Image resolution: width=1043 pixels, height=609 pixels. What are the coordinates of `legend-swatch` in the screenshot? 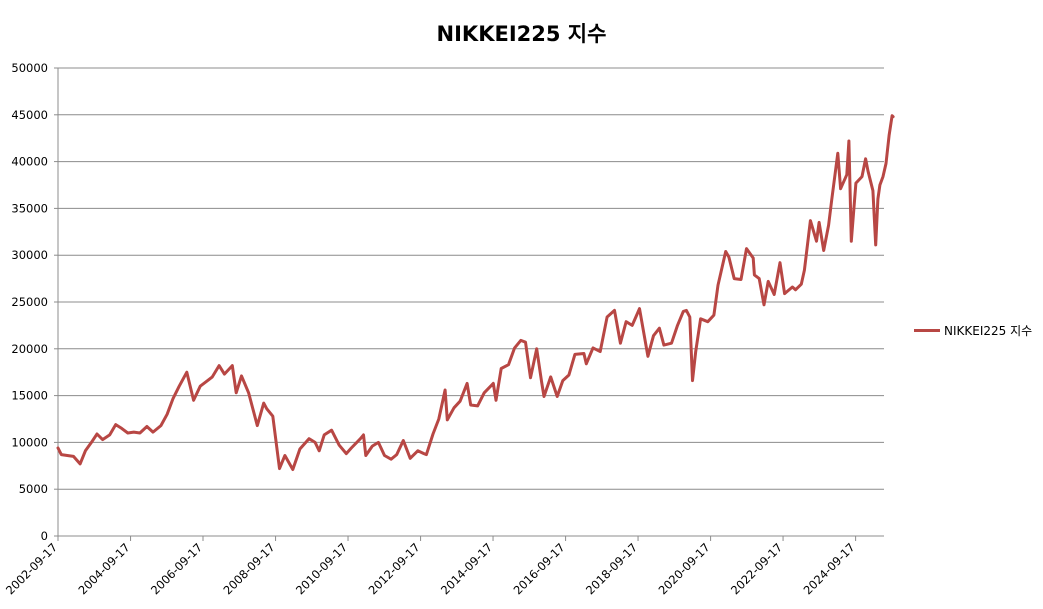 It's located at (927, 330).